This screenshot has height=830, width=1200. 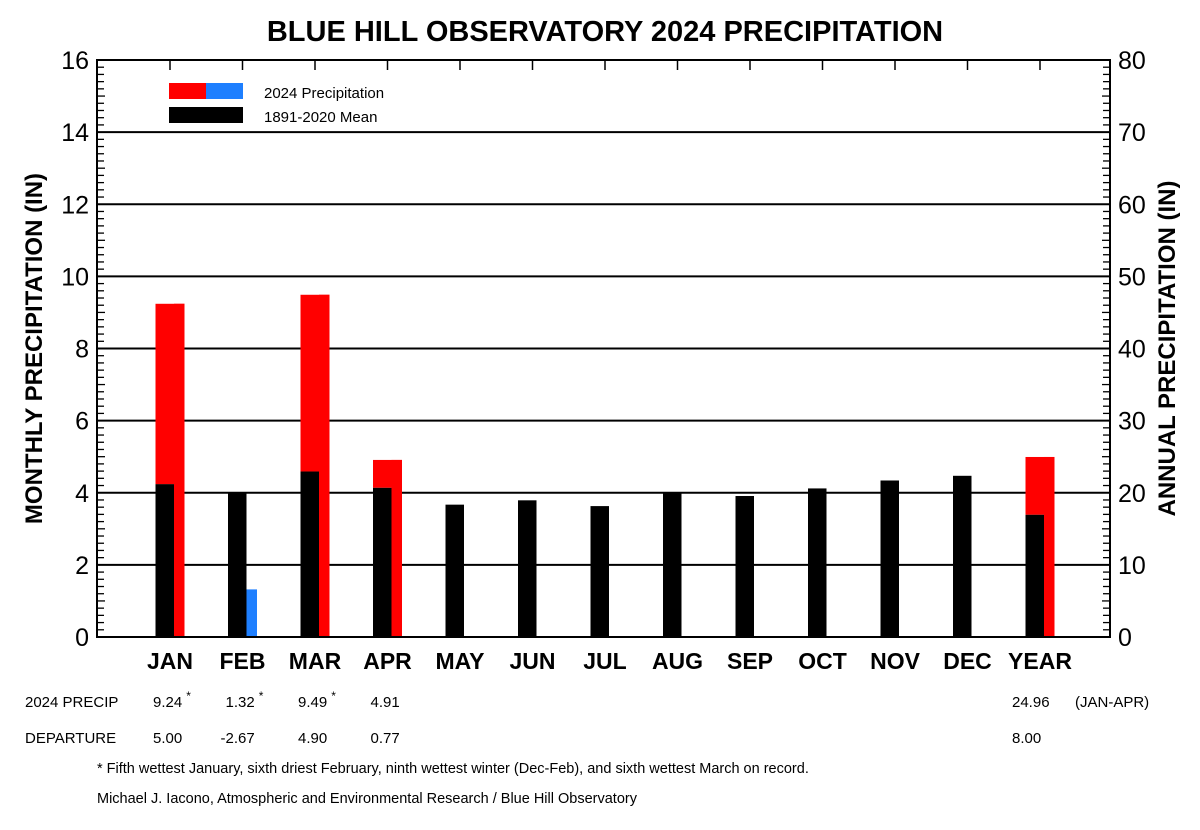 What do you see at coordinates (82, 638) in the screenshot?
I see `y-tick-label: 0` at bounding box center [82, 638].